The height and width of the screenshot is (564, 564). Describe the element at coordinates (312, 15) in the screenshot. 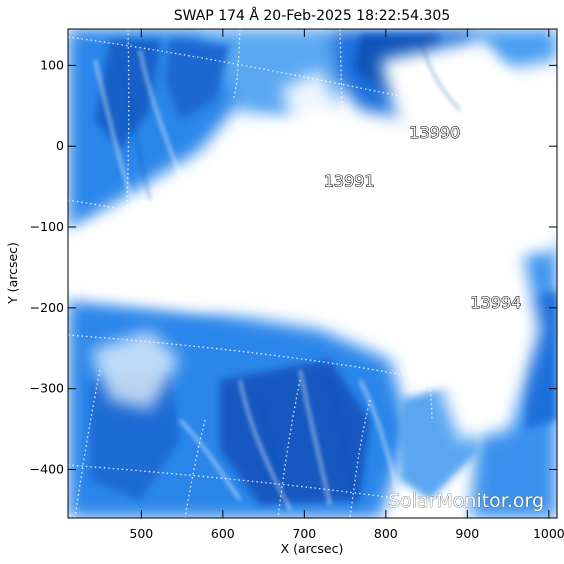

I see `image-title: SWAP 174 Å 20-Feb-2025 18:22:54.305` at that location.